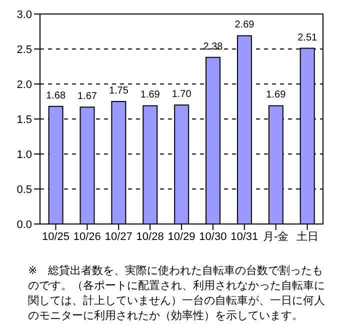  Describe the element at coordinates (307, 236) in the screenshot. I see `x-tick-label: 土日` at that location.